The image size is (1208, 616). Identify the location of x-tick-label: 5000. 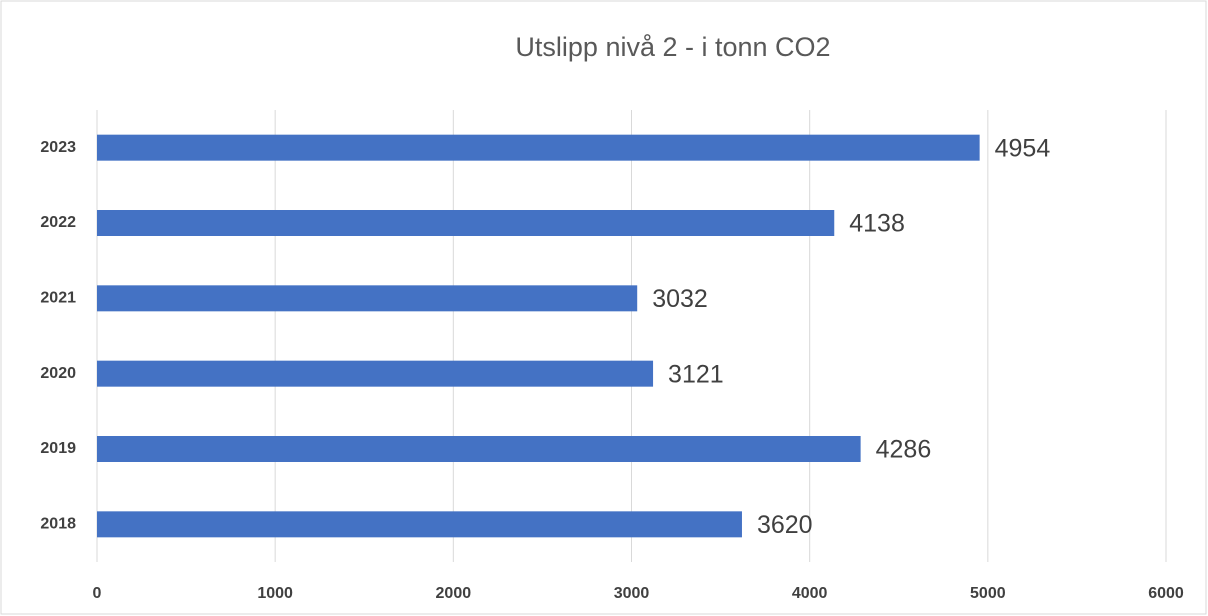
(988, 593).